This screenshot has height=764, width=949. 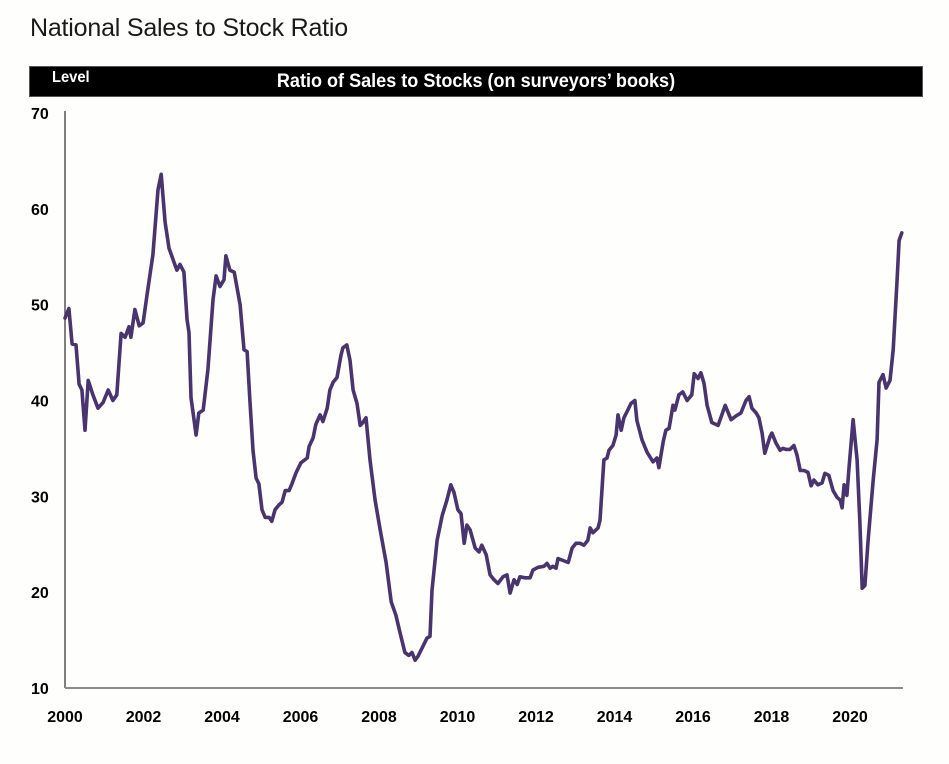 I want to click on y-tick-label: 30, so click(x=40, y=497).